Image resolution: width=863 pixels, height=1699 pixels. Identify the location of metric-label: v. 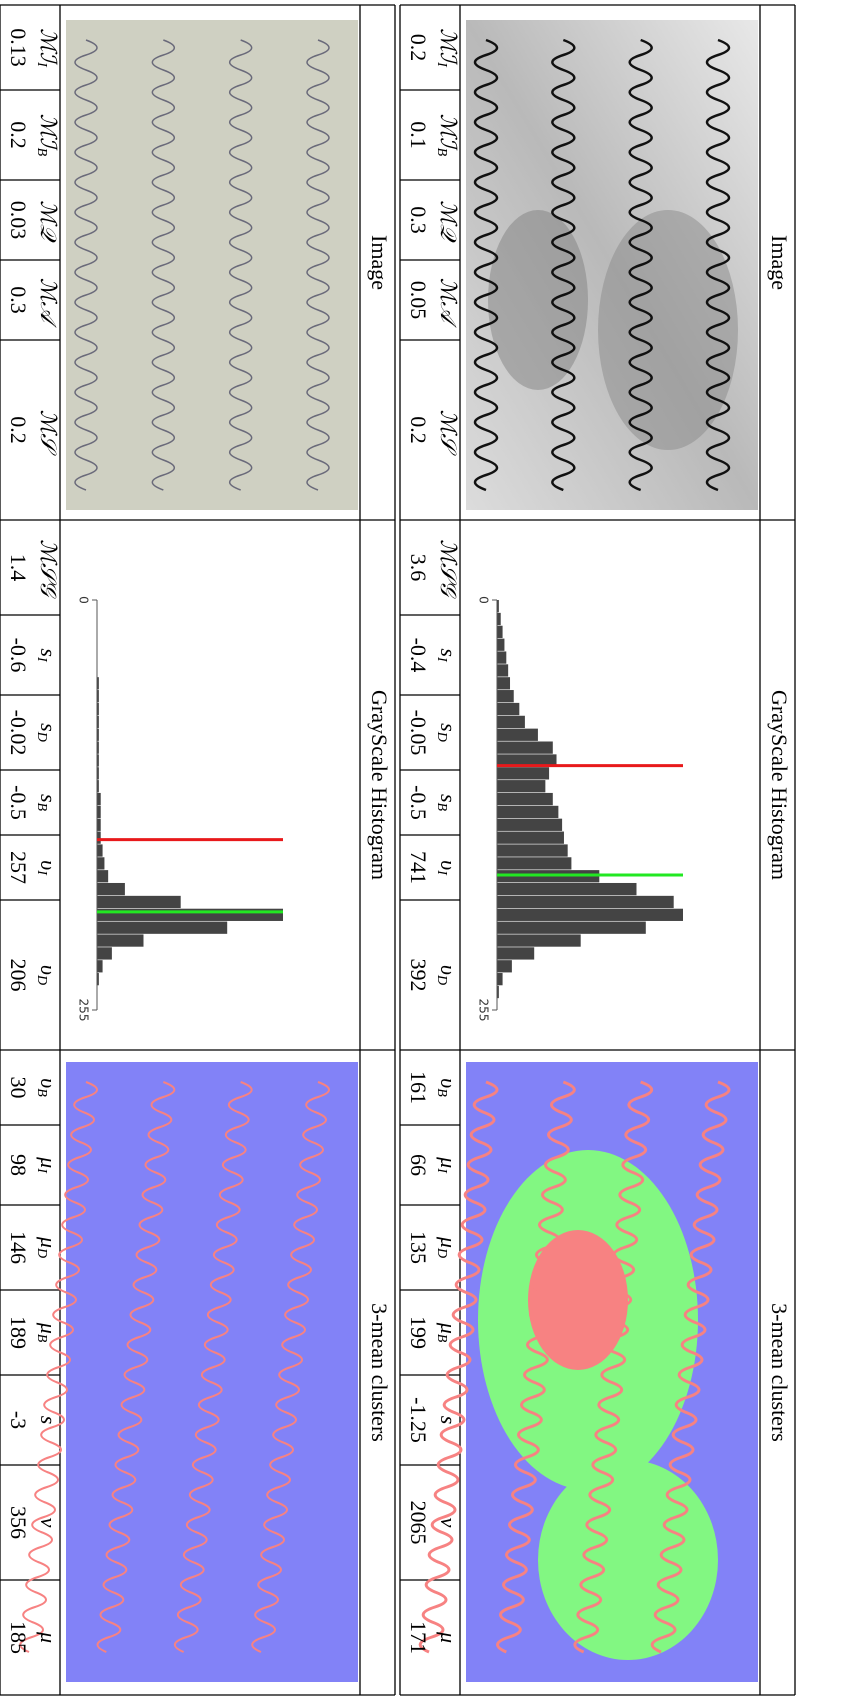
(48, 1523).